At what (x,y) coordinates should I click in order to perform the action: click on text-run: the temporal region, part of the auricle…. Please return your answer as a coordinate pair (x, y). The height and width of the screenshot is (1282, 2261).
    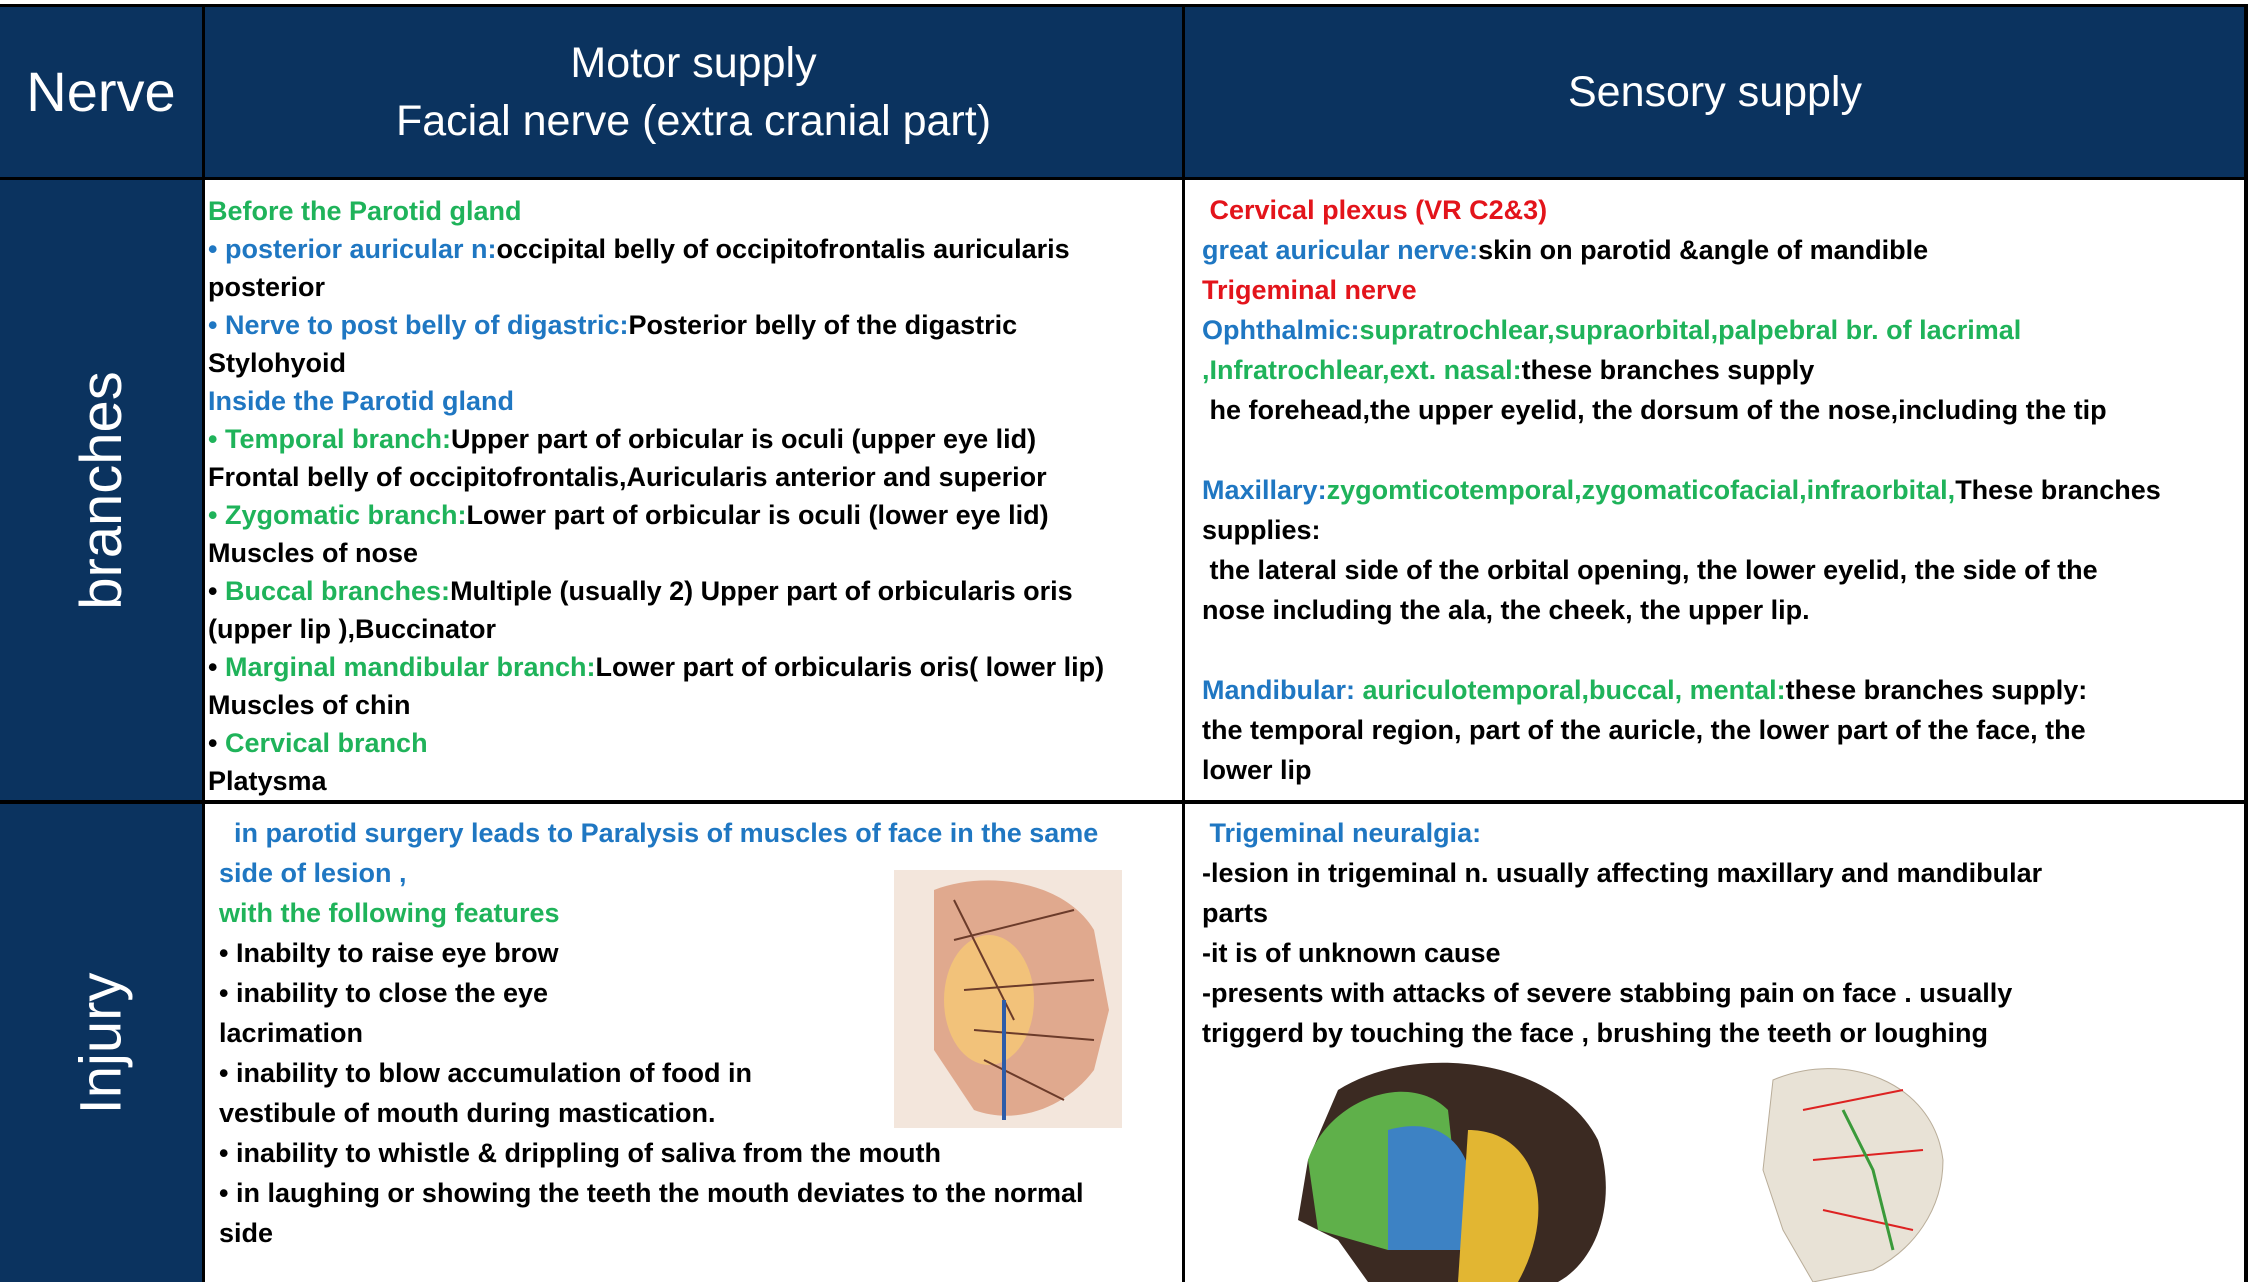
    Looking at the image, I should click on (1644, 730).